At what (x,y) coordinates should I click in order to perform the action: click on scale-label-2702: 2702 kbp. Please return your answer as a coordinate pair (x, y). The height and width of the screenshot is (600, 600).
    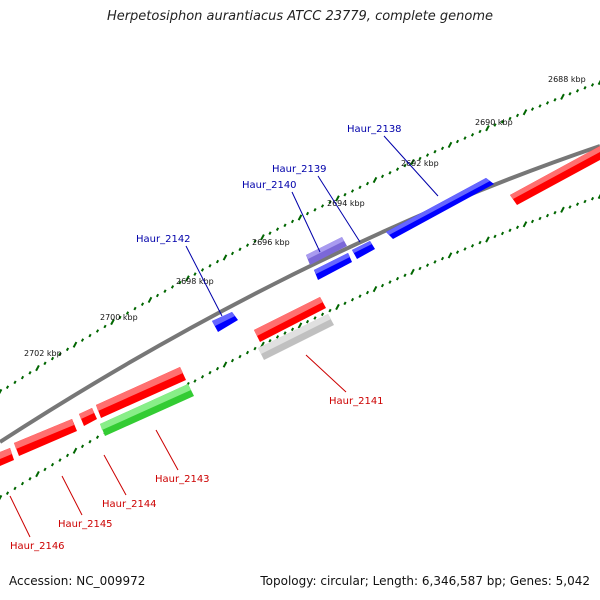
    Looking at the image, I should click on (43, 353).